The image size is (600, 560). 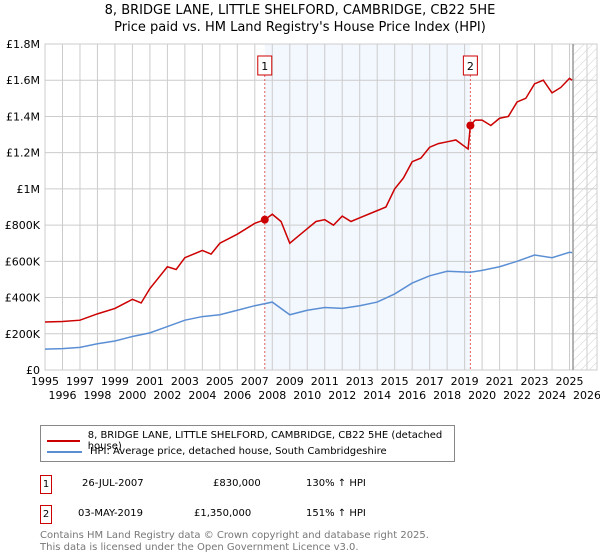 I want to click on x-tick-label: 2020, so click(x=482, y=395).